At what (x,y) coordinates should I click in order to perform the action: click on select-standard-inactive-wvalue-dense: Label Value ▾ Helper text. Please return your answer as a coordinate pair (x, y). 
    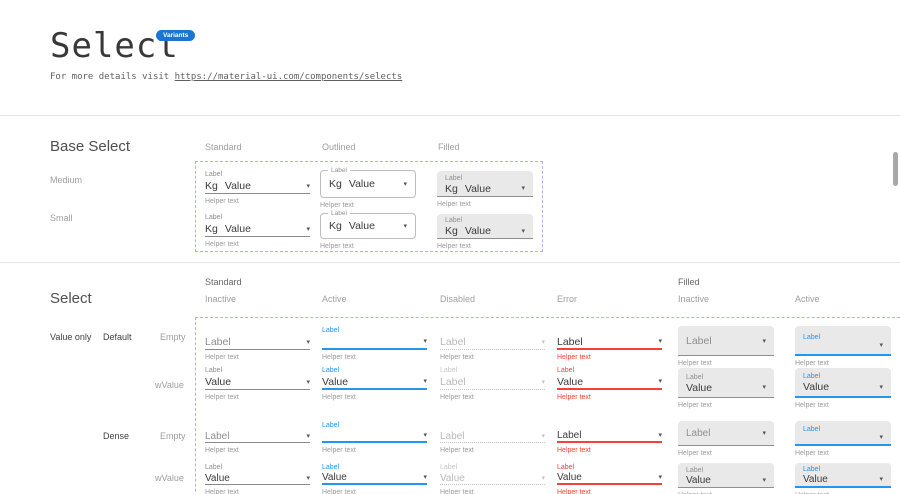
    Looking at the image, I should click on (257, 478).